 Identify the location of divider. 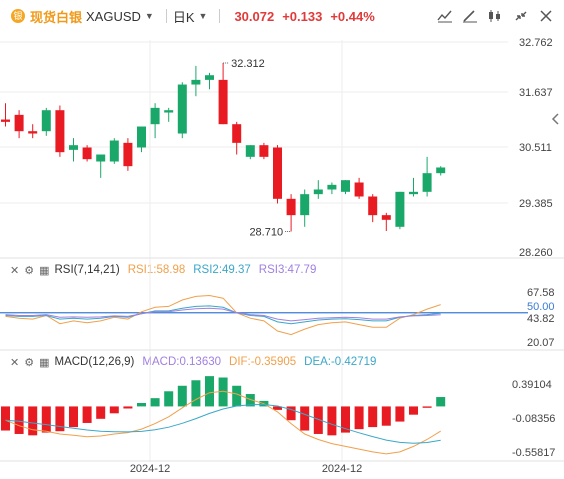
(220, 16).